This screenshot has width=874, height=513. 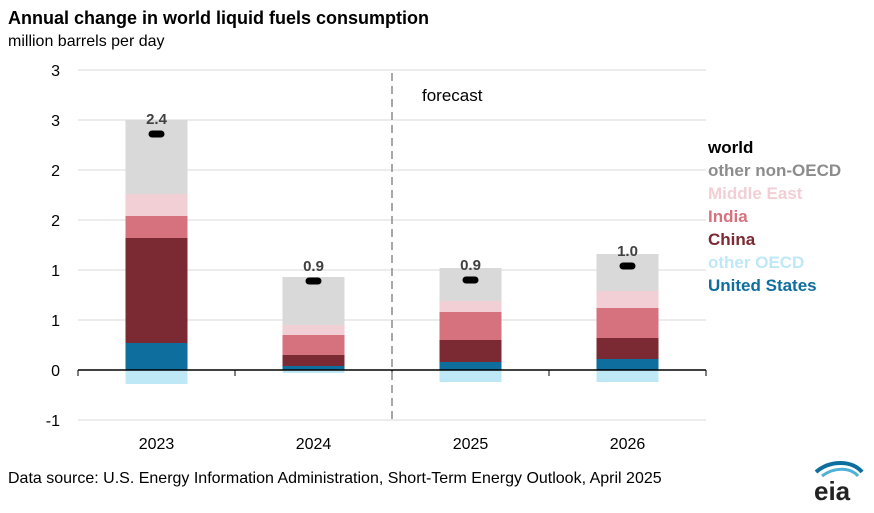 I want to click on legend-entry: United States, so click(x=762, y=285).